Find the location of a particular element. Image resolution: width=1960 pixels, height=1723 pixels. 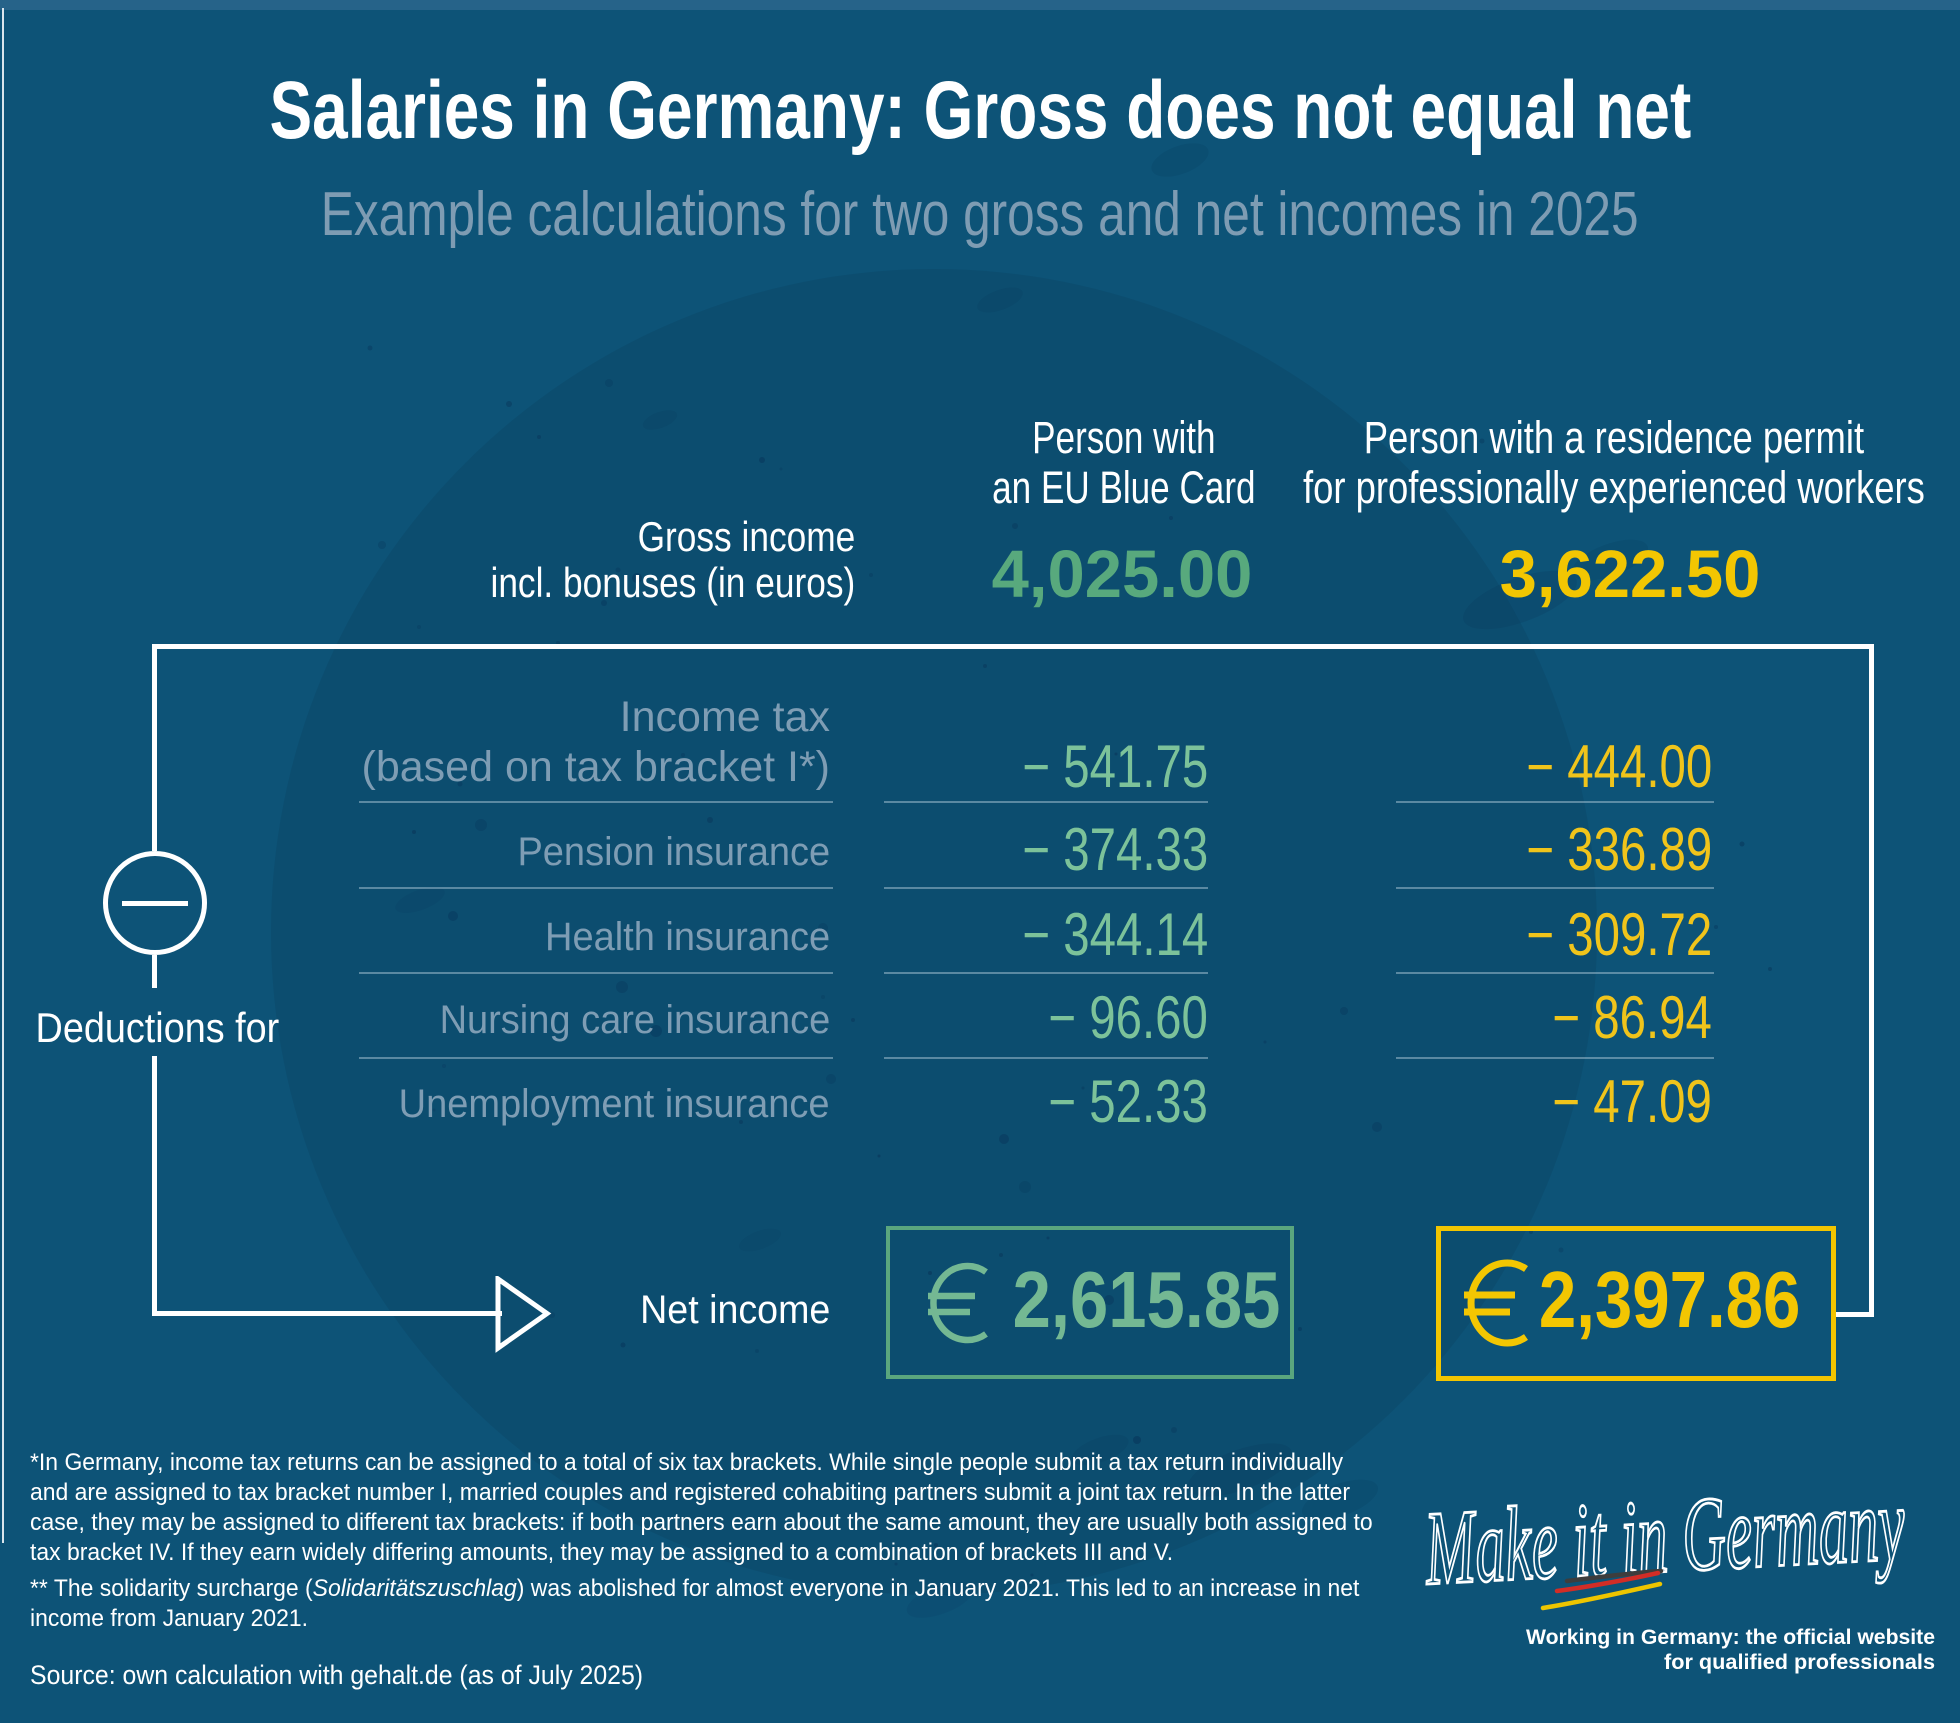

svg-text: for qualified professionals is located at coordinates (1799, 1662).